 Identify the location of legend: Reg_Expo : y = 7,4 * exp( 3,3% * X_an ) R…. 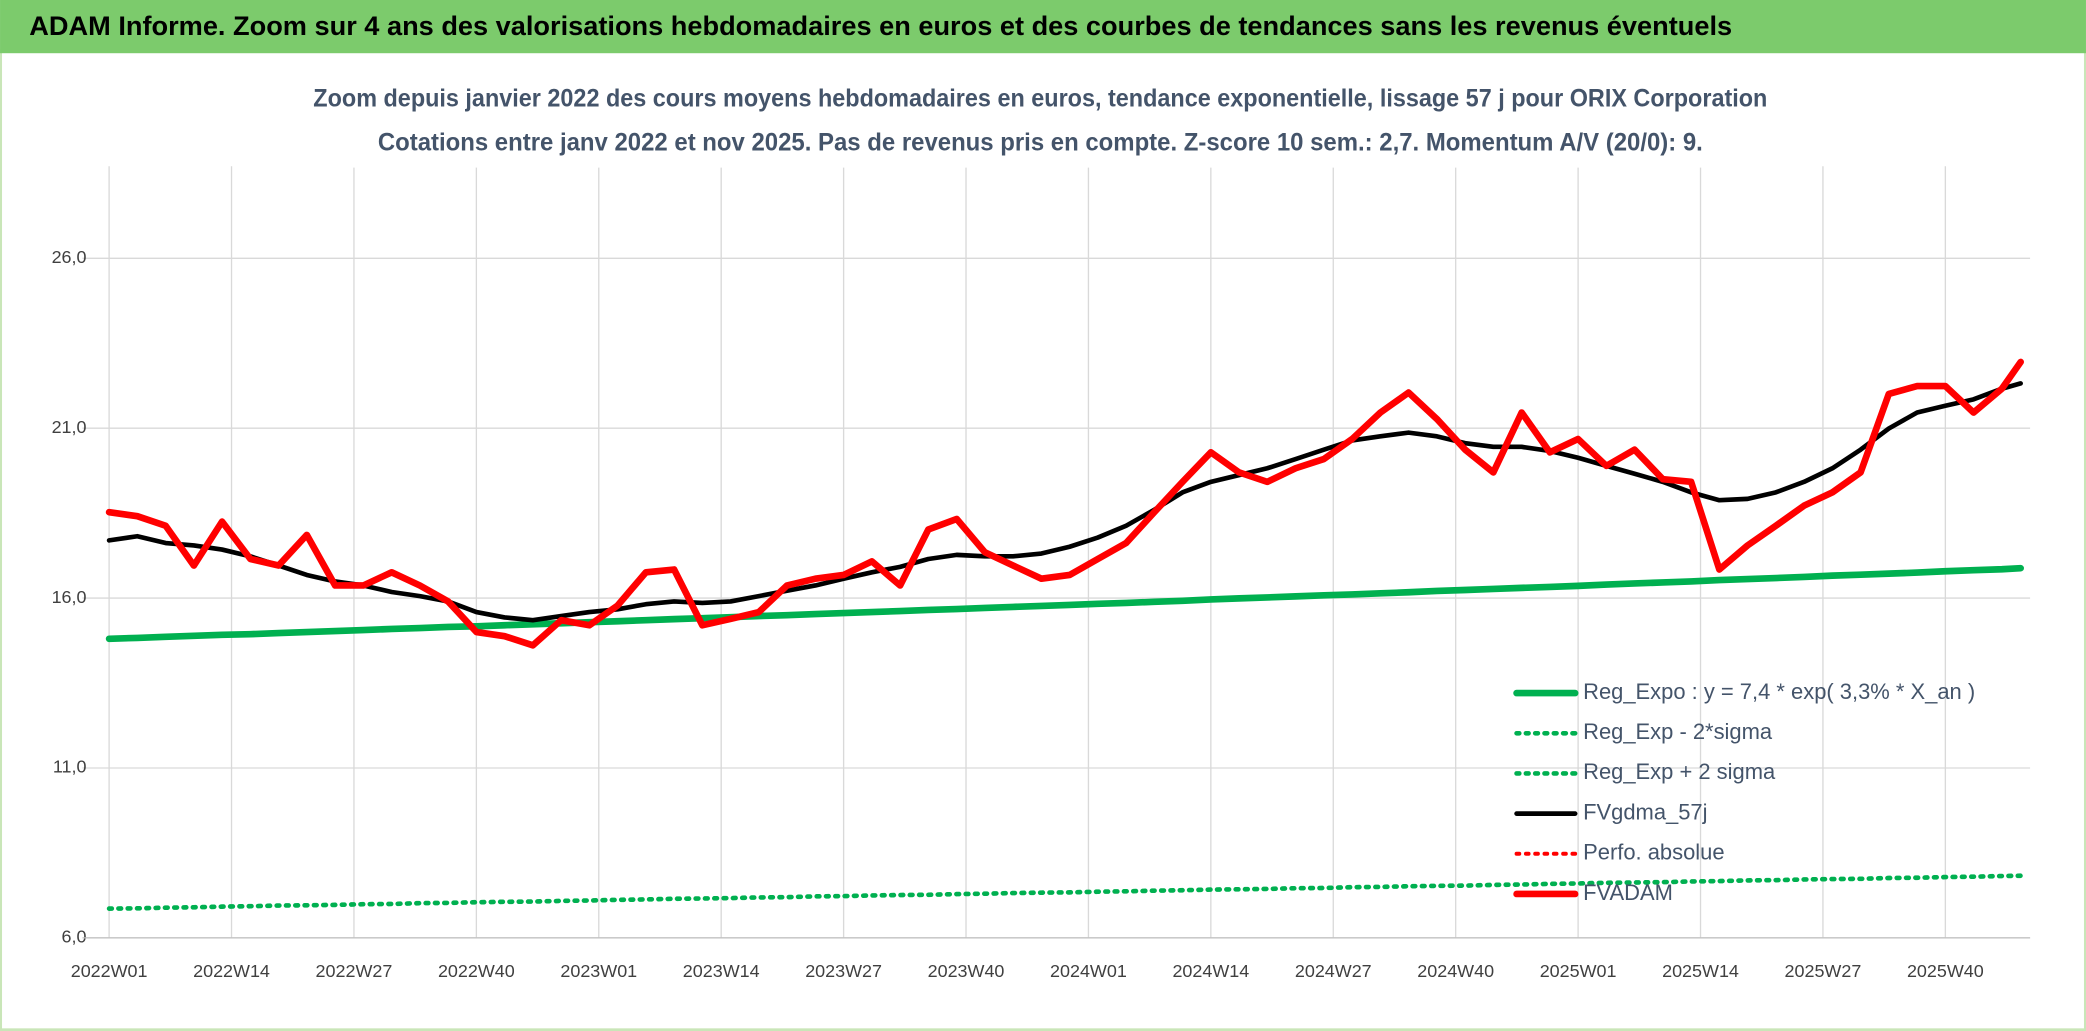
(1744, 792).